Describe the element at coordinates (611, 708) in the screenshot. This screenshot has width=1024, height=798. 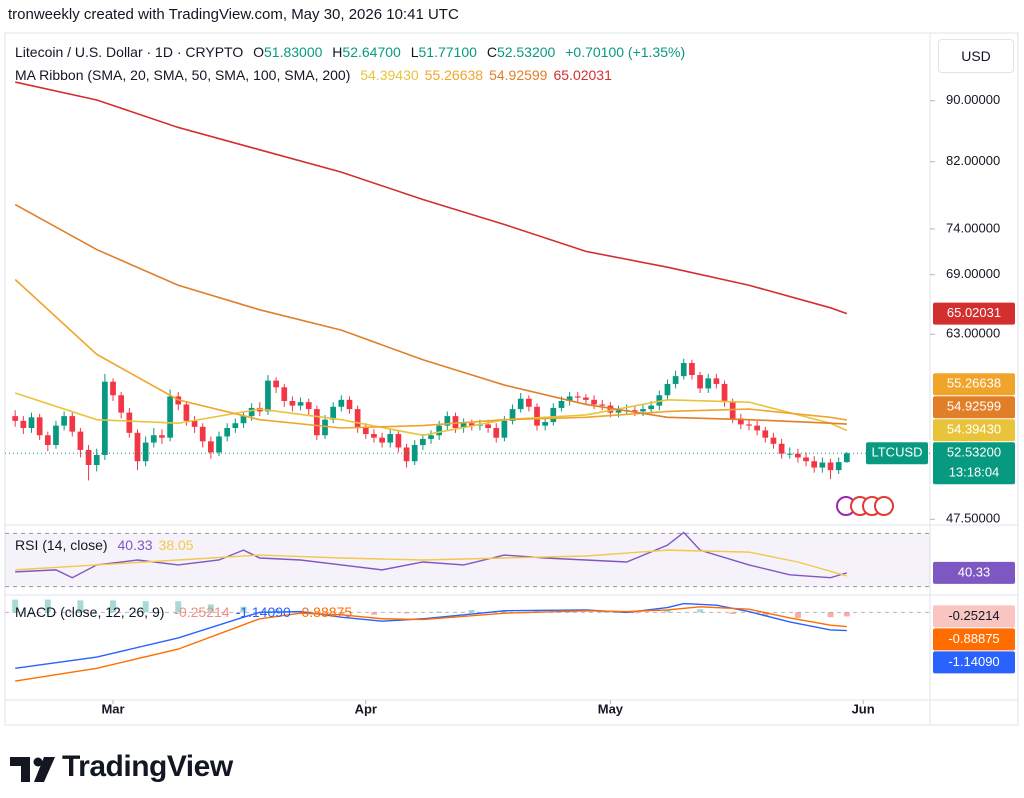
I see `x-tick-label: May` at that location.